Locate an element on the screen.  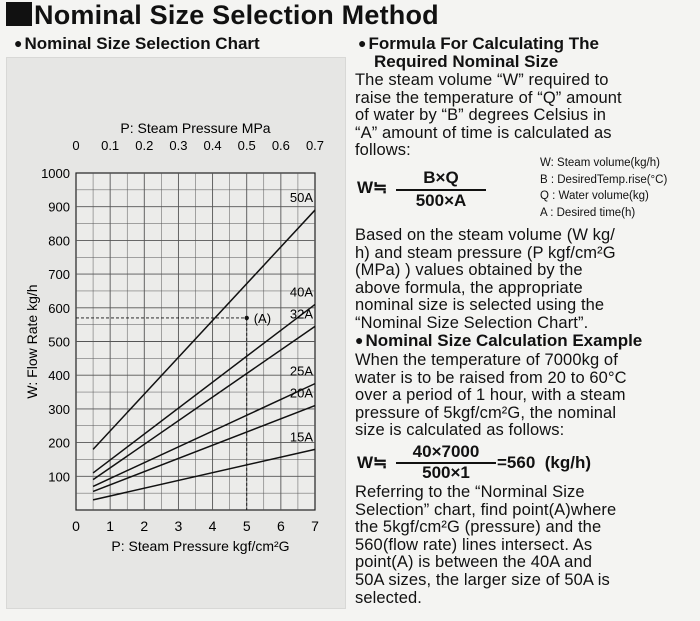
x-axis-label: P: Steam Pressure kgf/cm²G is located at coordinates (200, 546).